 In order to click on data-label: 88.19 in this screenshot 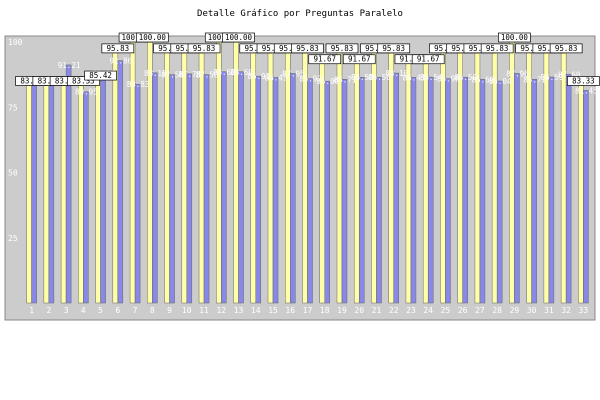, I will do `click(155, 73)`.